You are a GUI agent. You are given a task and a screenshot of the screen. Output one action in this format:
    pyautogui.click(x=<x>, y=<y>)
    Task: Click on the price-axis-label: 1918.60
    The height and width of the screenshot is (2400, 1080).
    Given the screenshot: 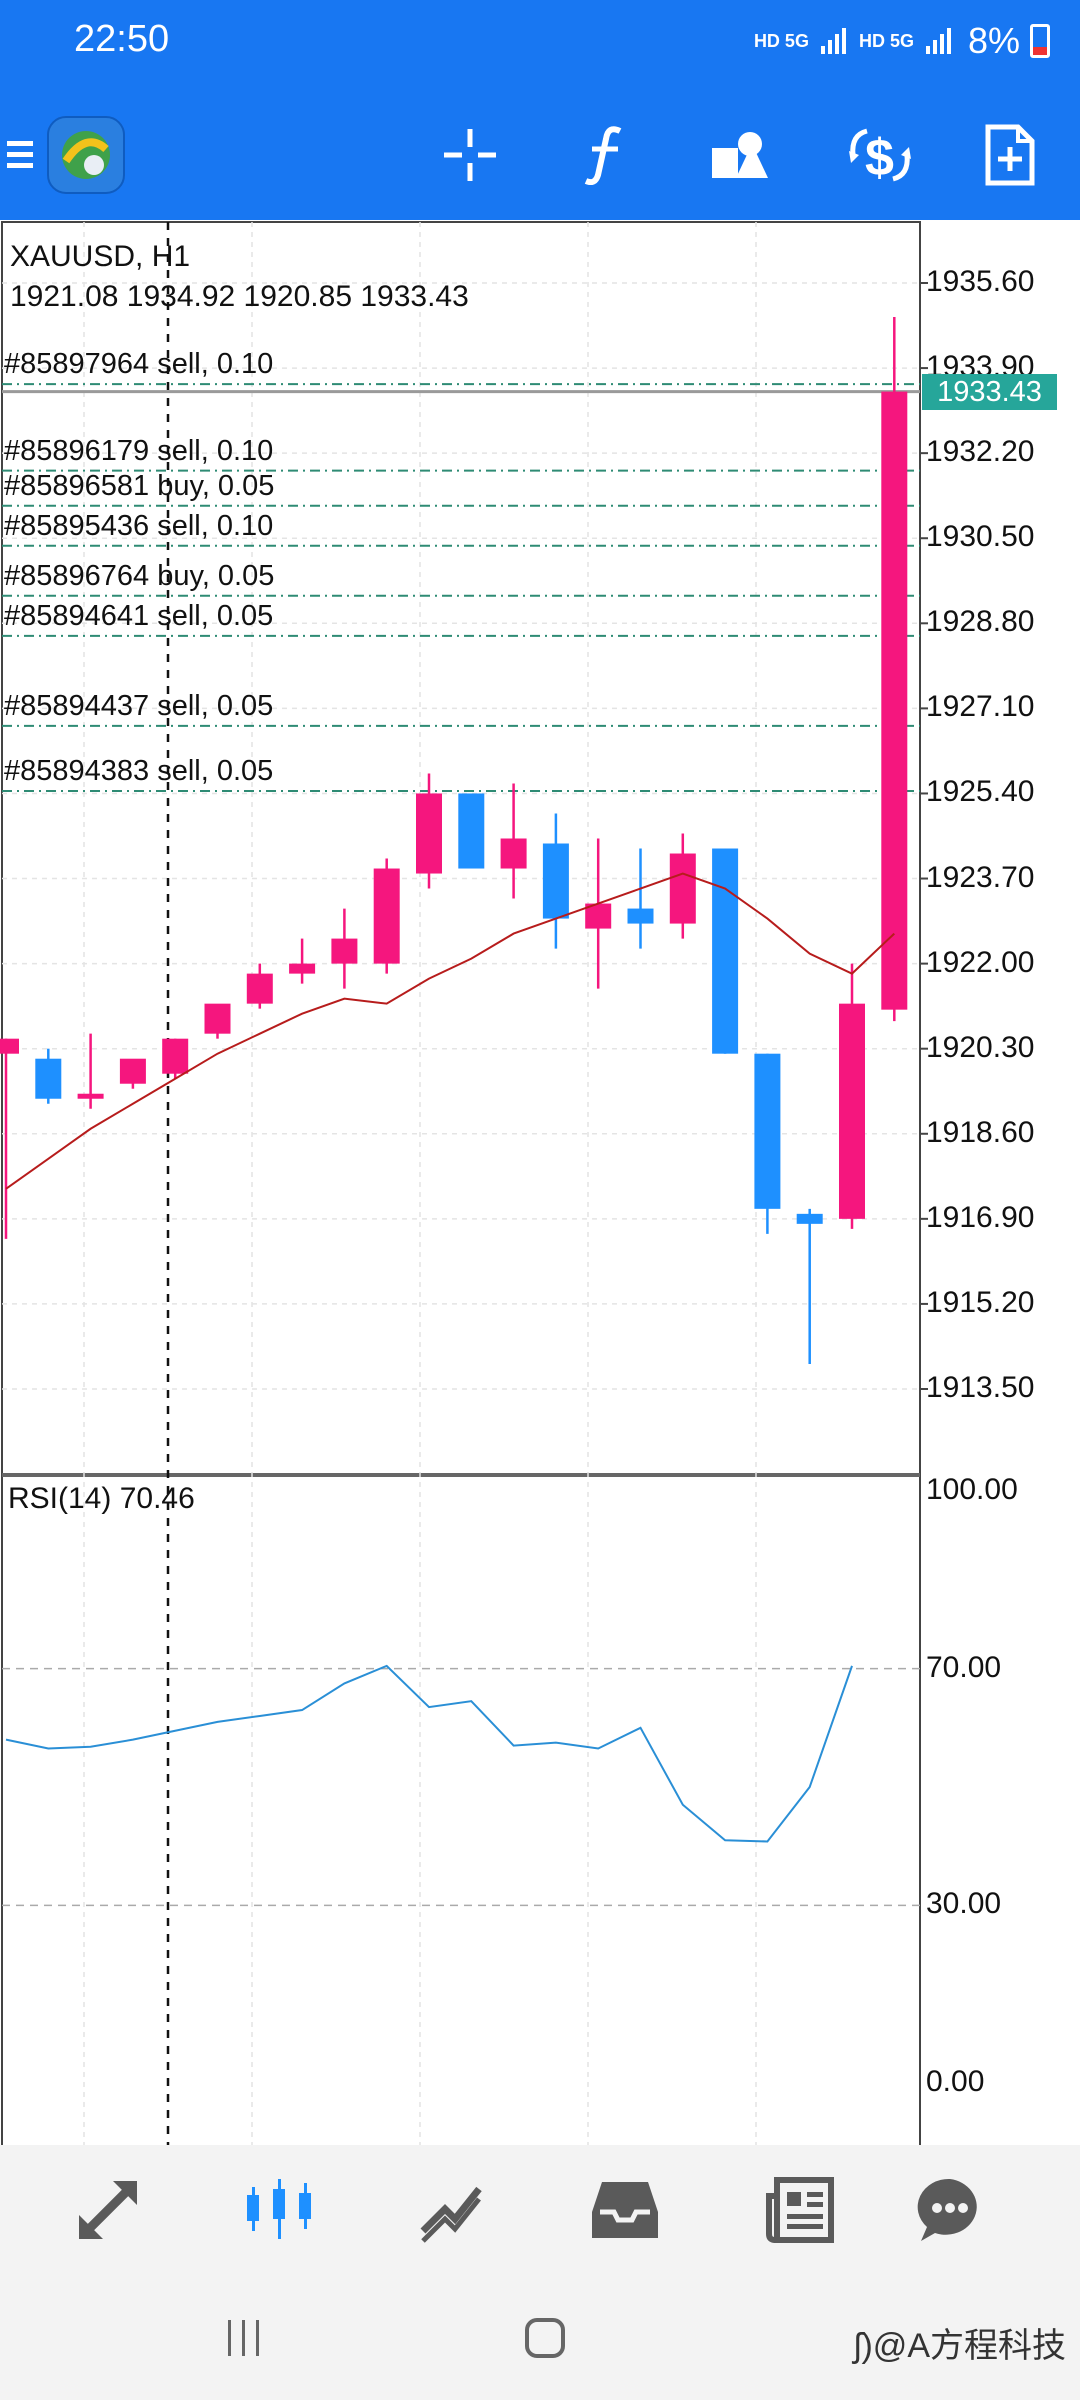 What is the action you would take?
    pyautogui.click(x=980, y=1132)
    